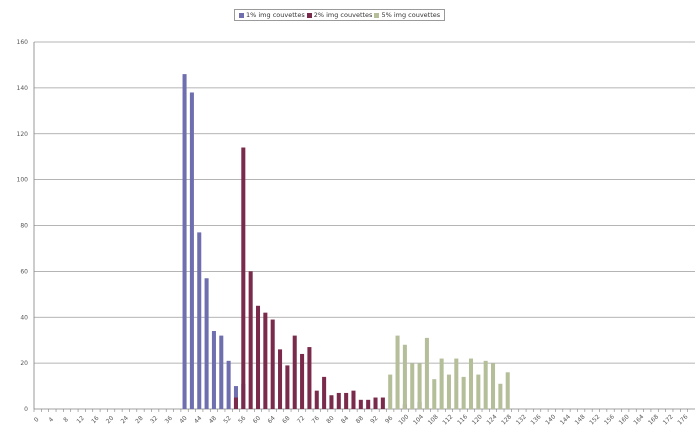  What do you see at coordinates (377, 15) in the screenshot?
I see `legend-swatch-5pct` at bounding box center [377, 15].